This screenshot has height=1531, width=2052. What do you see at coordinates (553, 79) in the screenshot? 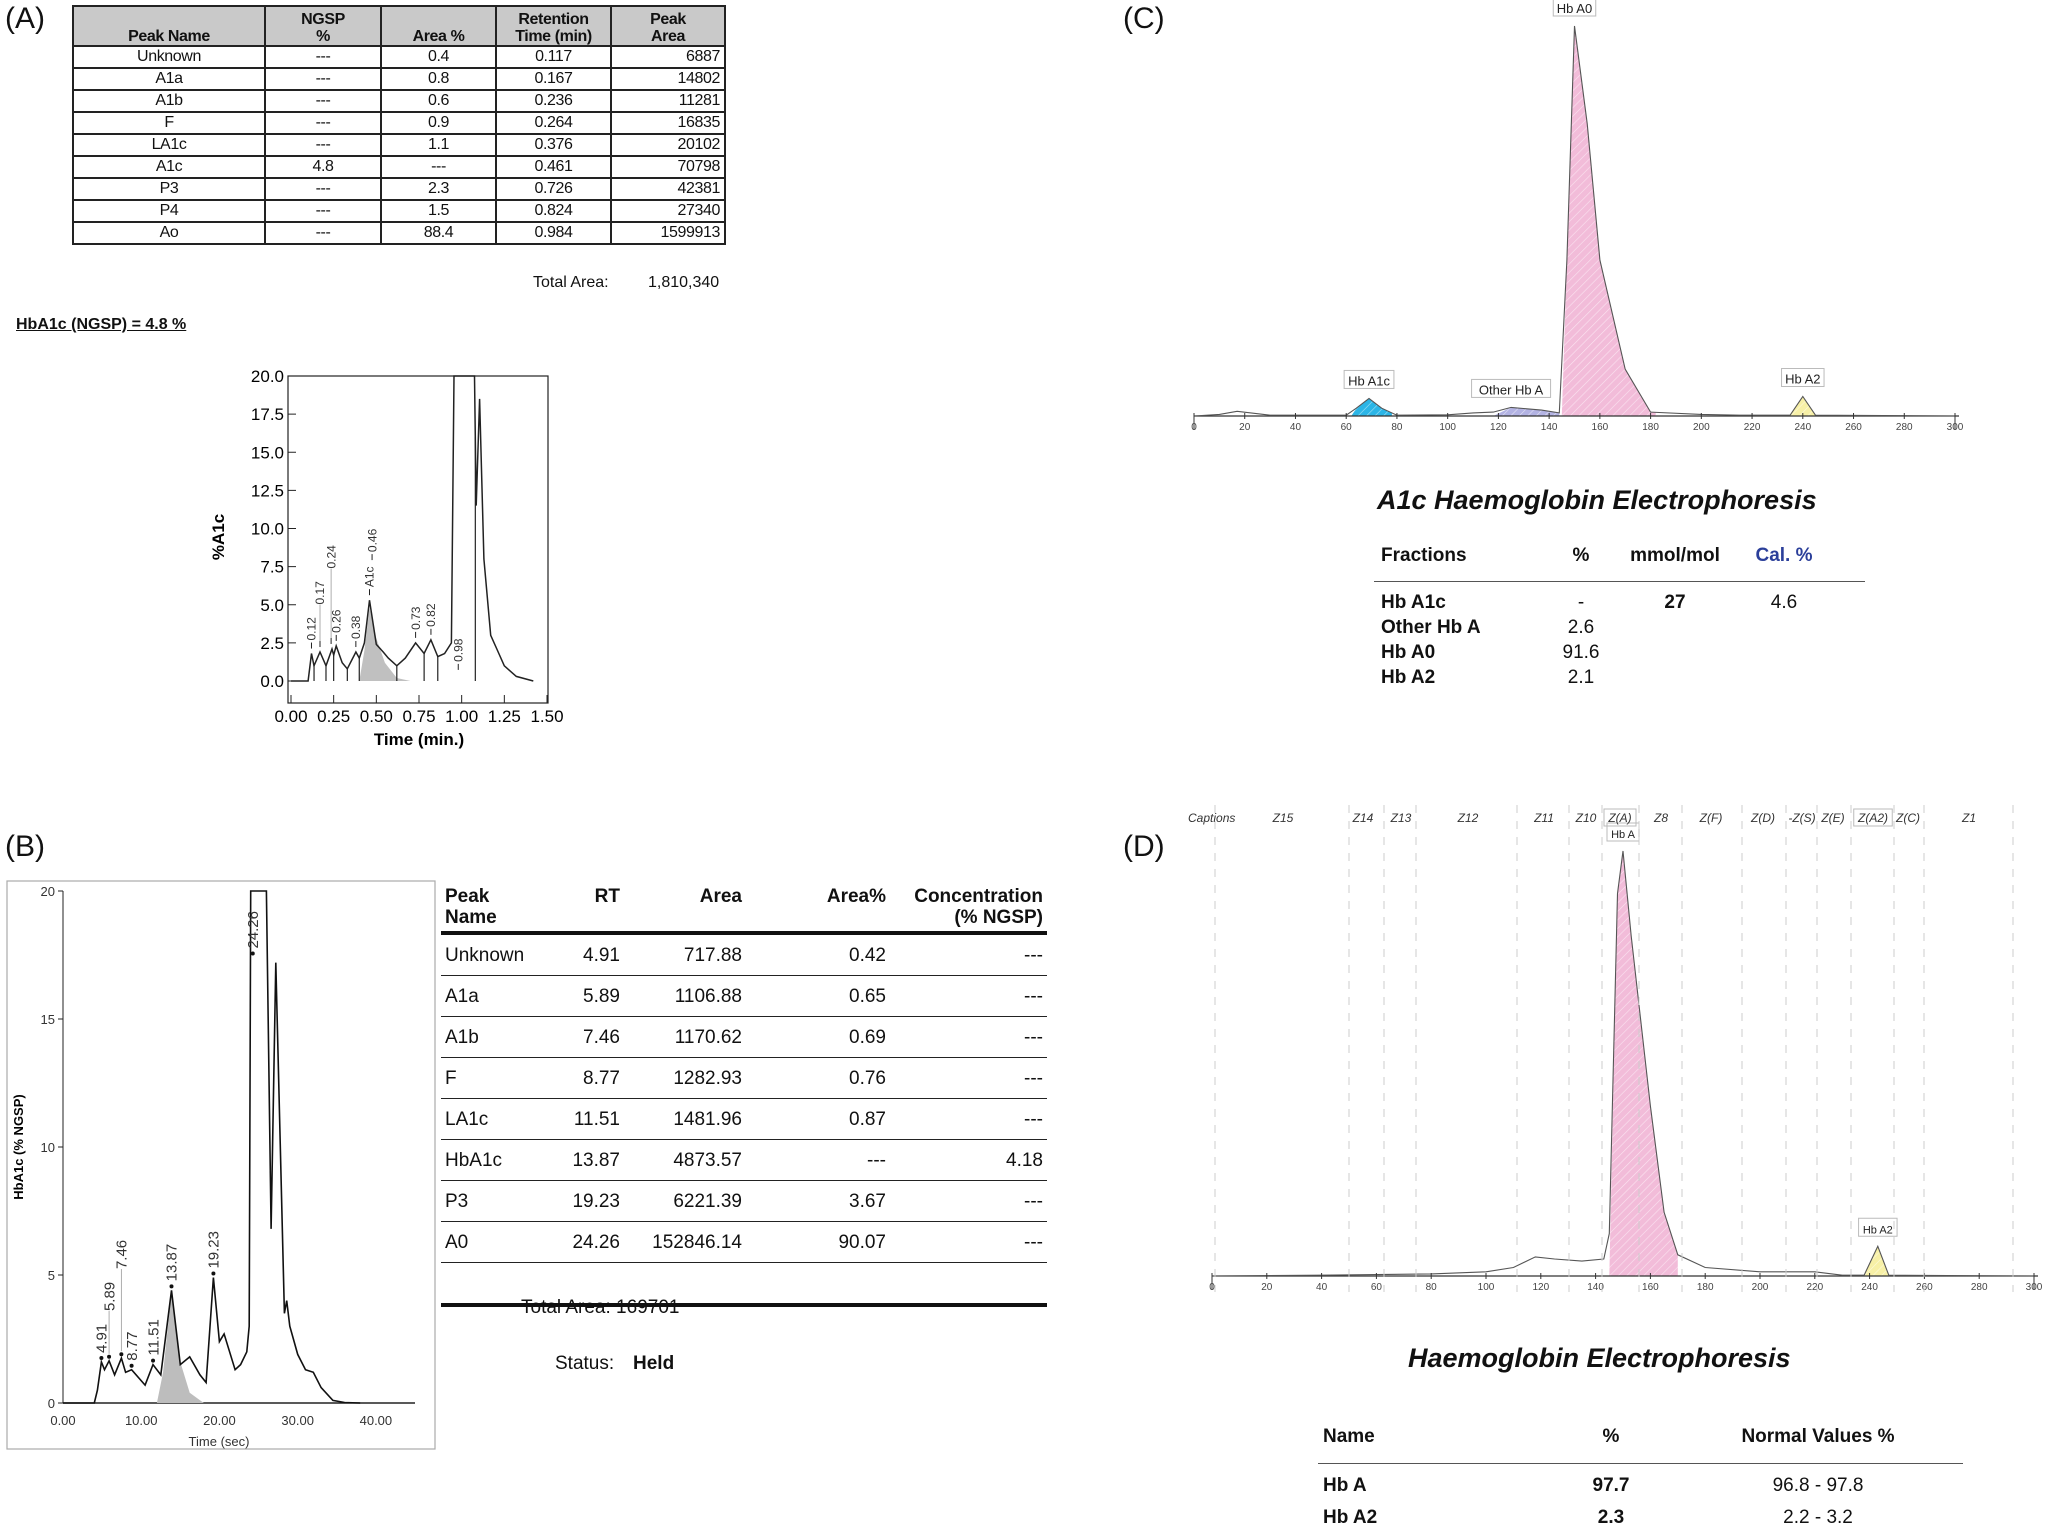
I see `table-cell: 0.167` at bounding box center [553, 79].